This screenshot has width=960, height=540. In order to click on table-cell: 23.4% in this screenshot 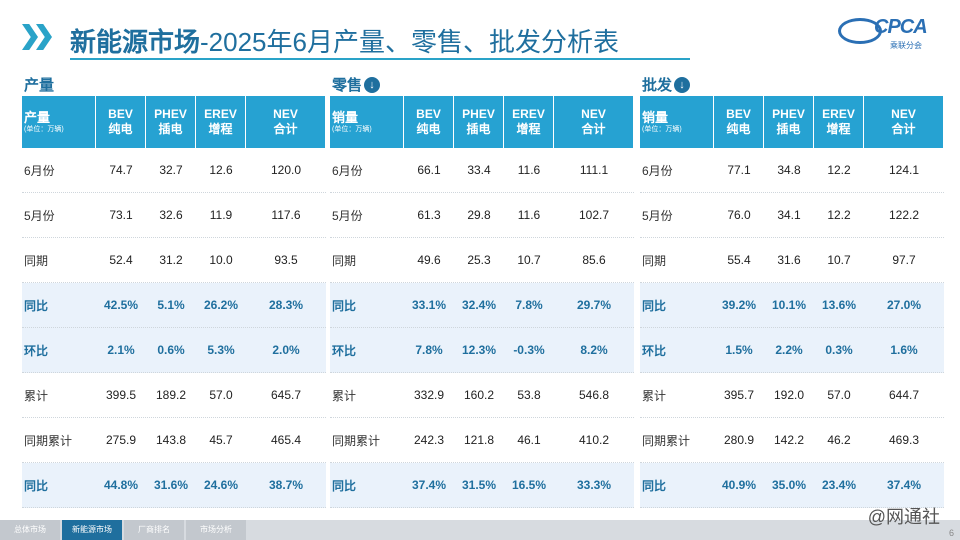, I will do `click(839, 485)`.